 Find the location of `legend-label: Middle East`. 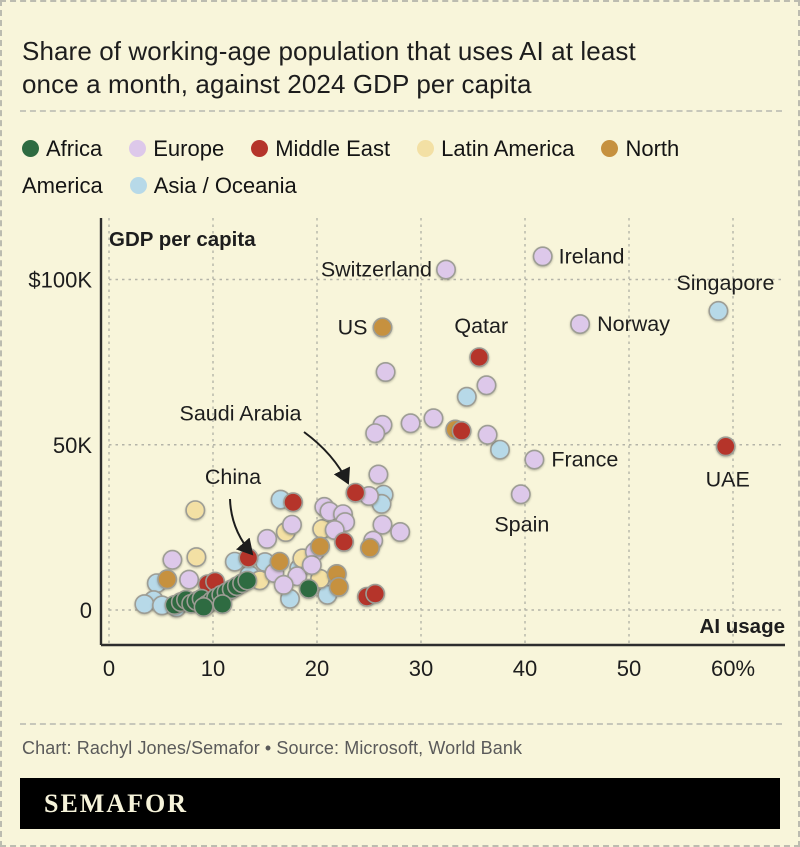

legend-label: Middle East is located at coordinates (333, 148).